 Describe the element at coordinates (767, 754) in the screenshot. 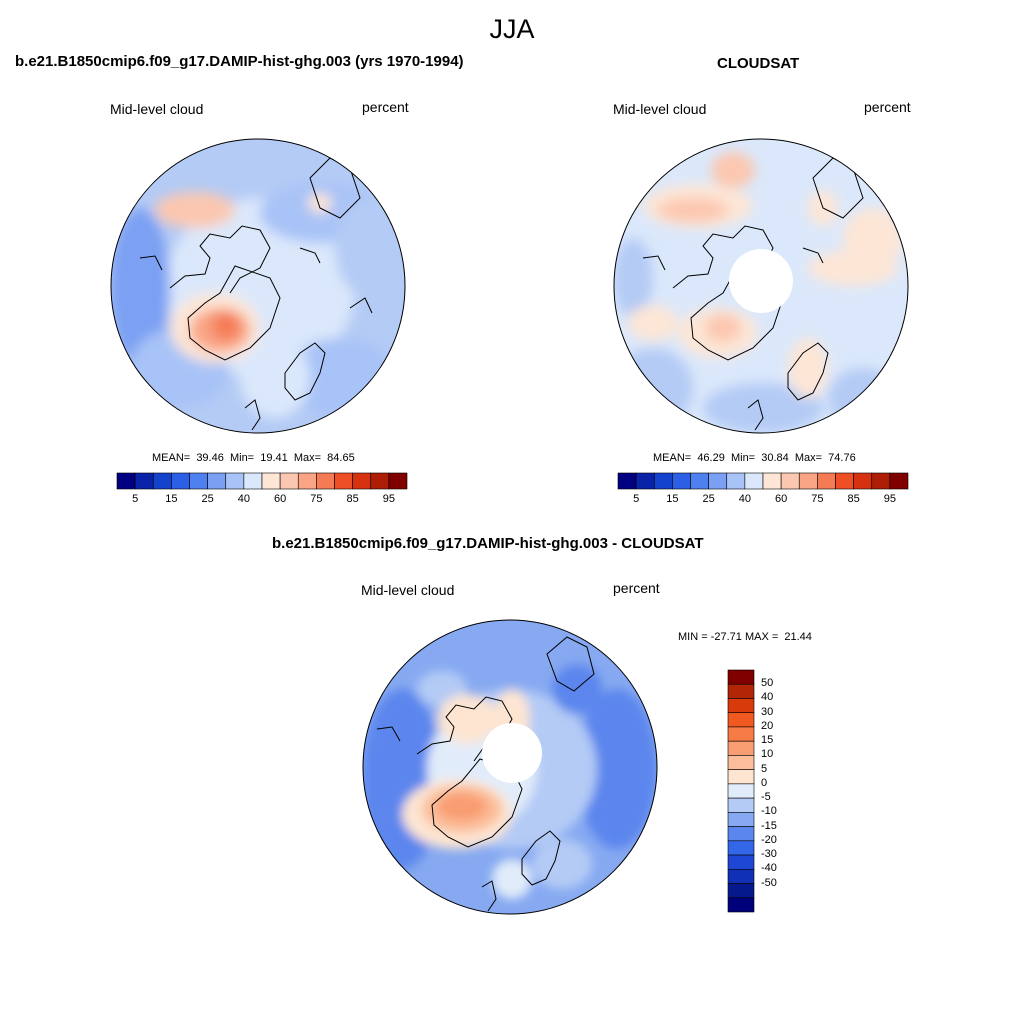

I see `colorbar-tick-label: 10` at that location.